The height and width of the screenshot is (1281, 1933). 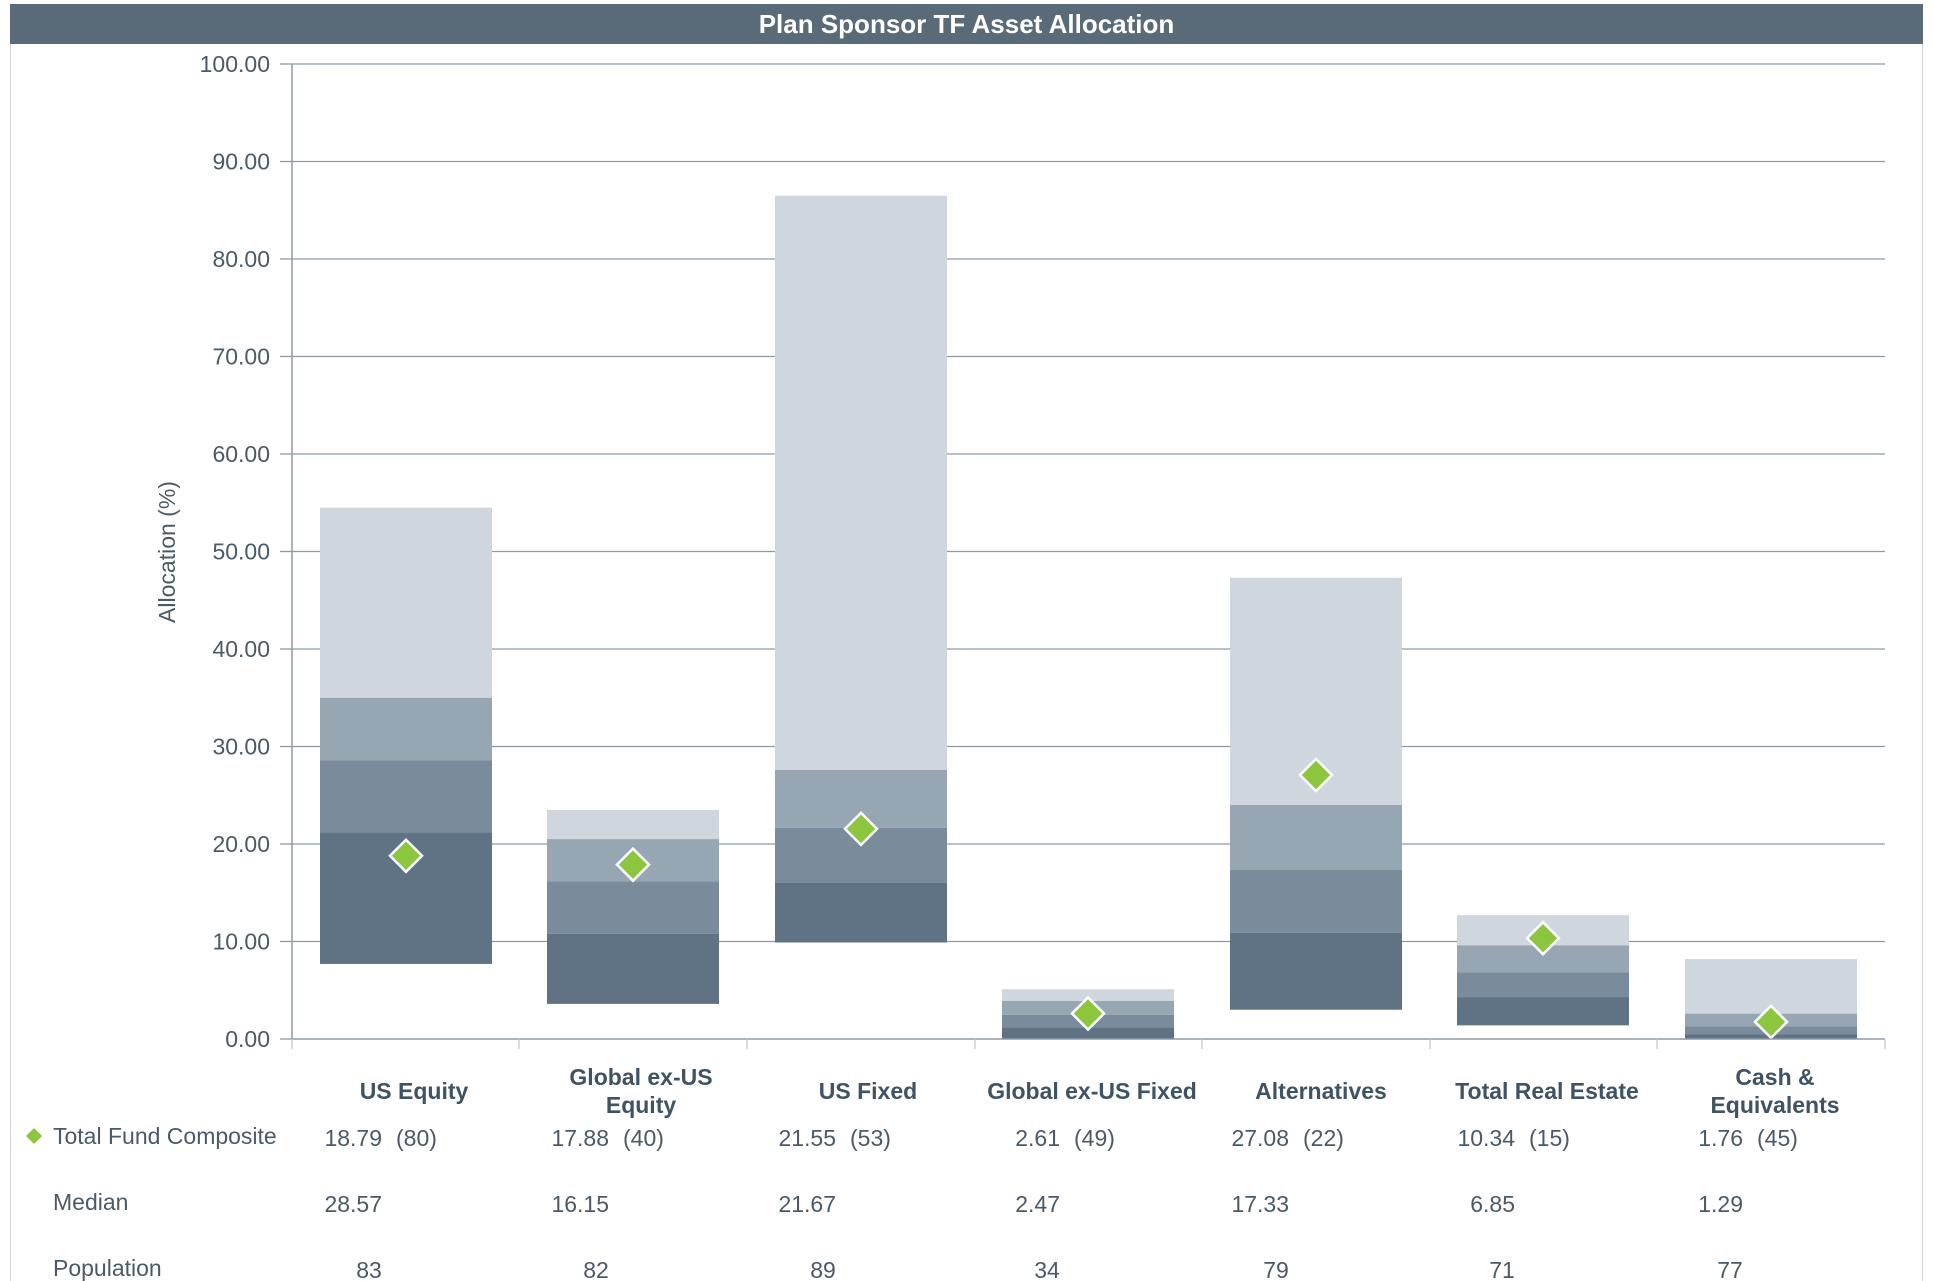 I want to click on y-tick-label: 90.00, so click(x=241, y=162).